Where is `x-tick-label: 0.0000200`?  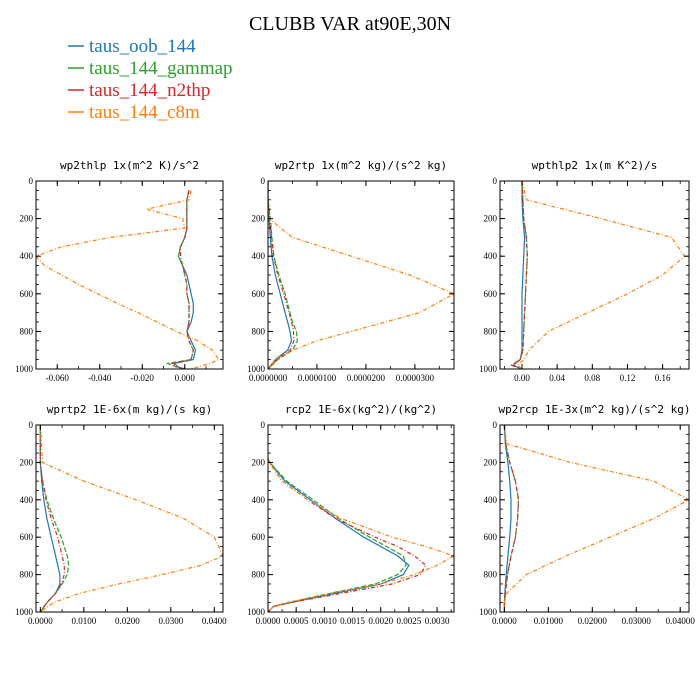 x-tick-label: 0.0000200 is located at coordinates (366, 378).